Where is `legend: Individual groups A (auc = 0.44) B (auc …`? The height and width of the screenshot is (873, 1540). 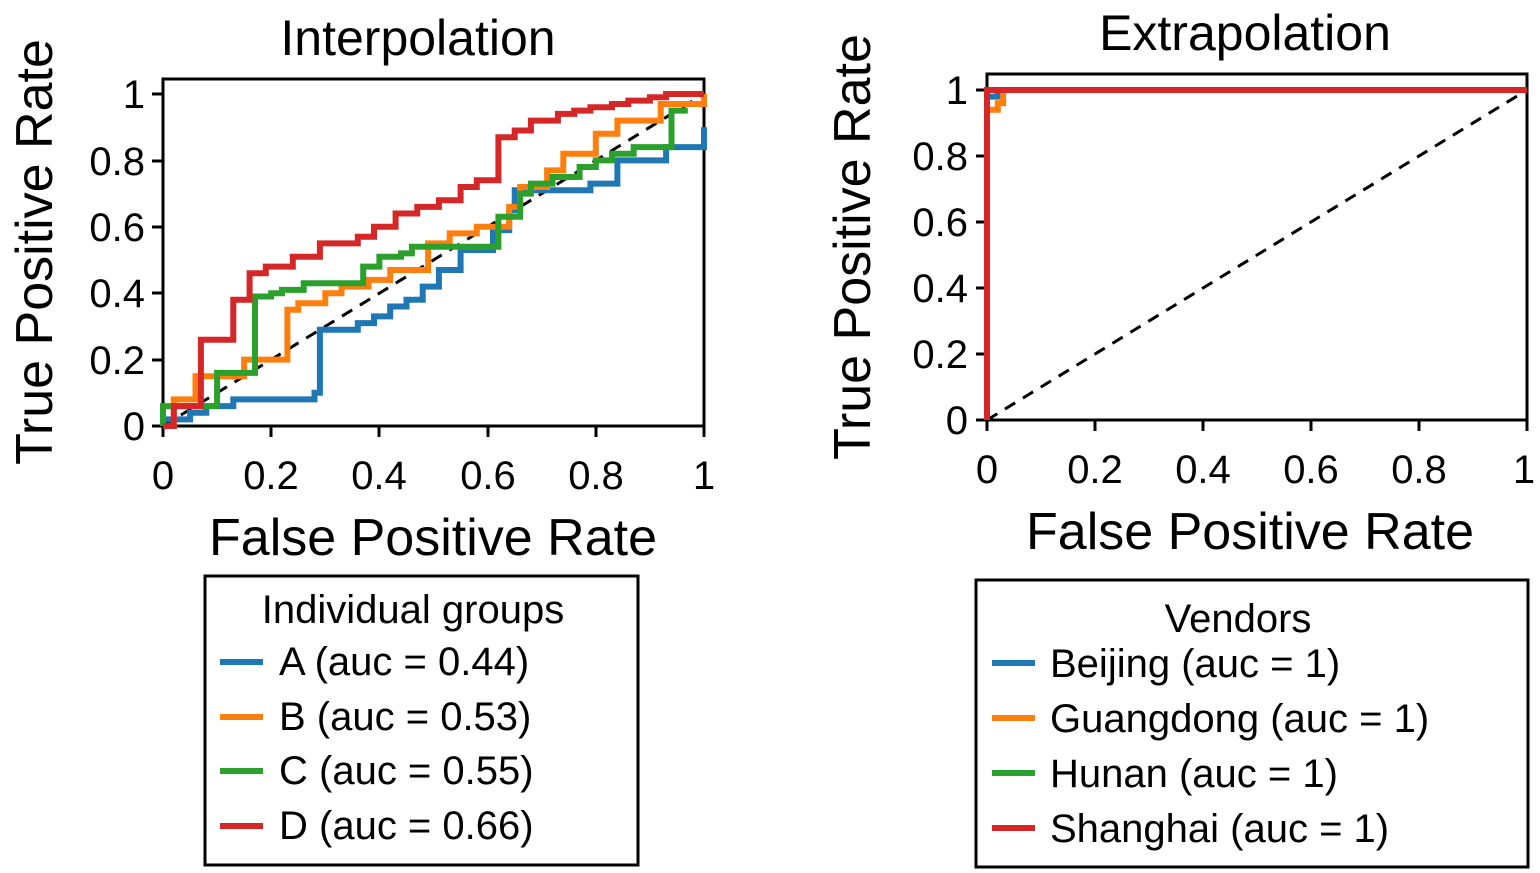
legend: Individual groups A (auc = 0.44) B (auc … is located at coordinates (421, 720).